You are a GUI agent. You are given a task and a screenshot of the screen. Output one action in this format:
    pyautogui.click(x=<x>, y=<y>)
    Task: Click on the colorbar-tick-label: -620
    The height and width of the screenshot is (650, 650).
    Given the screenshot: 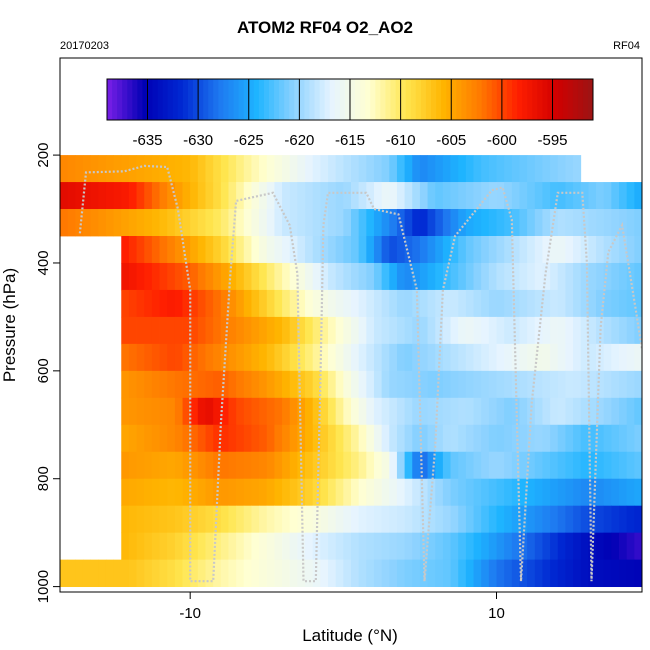 What is the action you would take?
    pyautogui.click(x=299, y=140)
    